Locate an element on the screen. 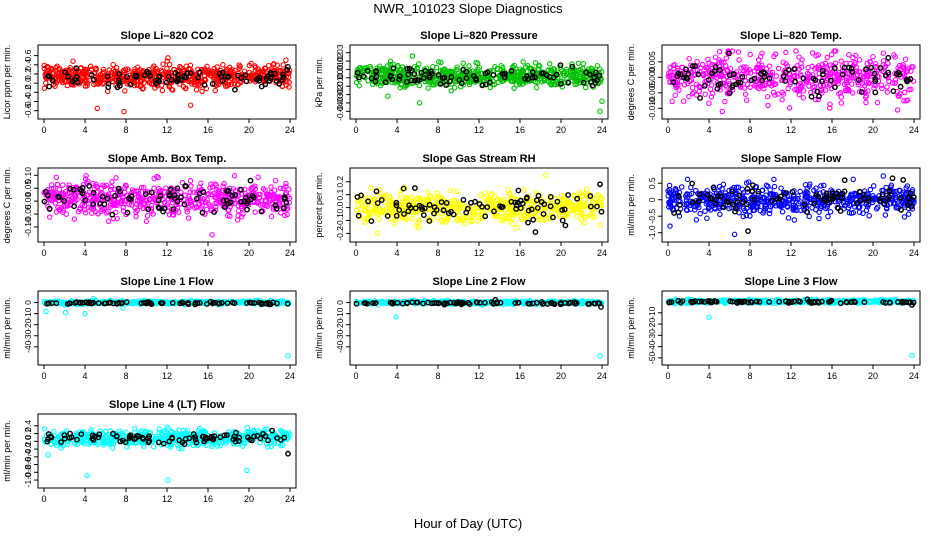 This screenshot has width=936, height=540. y-tick-label: -0.10 is located at coordinates (28, 227).